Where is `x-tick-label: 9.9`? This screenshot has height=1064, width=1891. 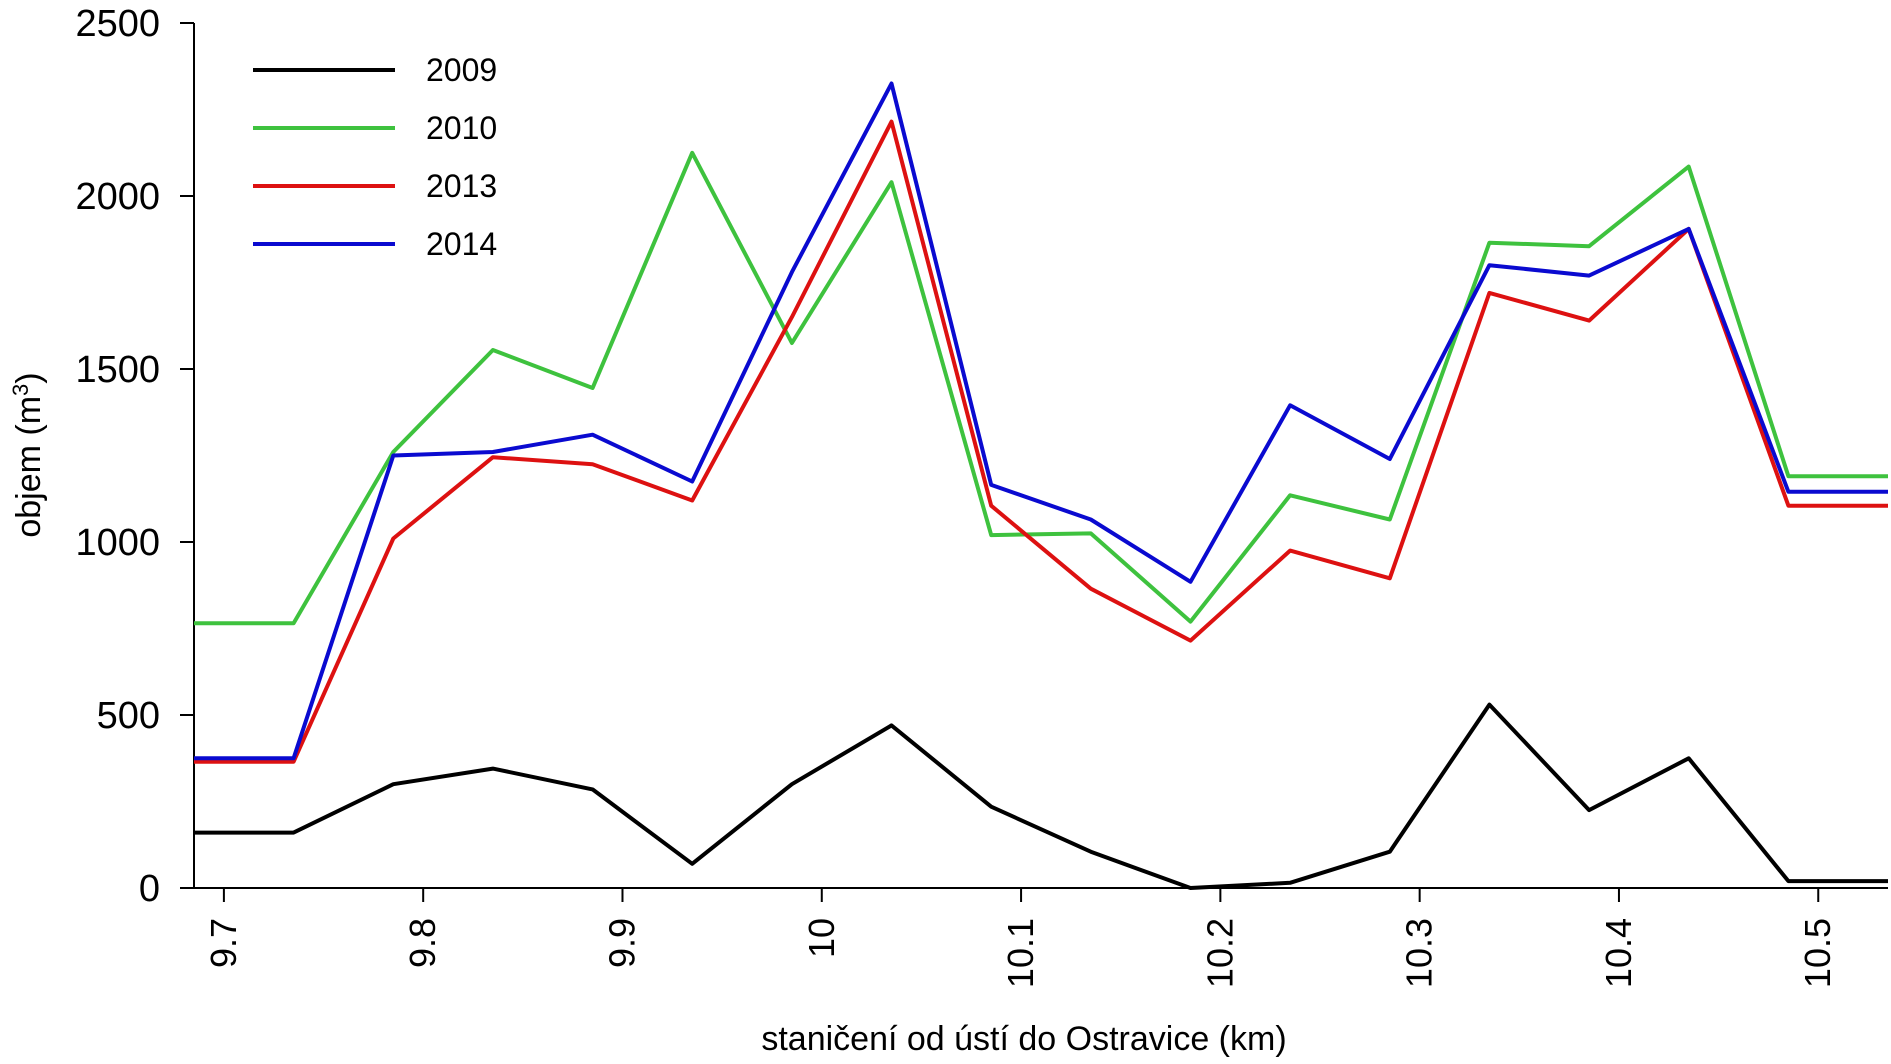
x-tick-label: 9.9 is located at coordinates (621, 943).